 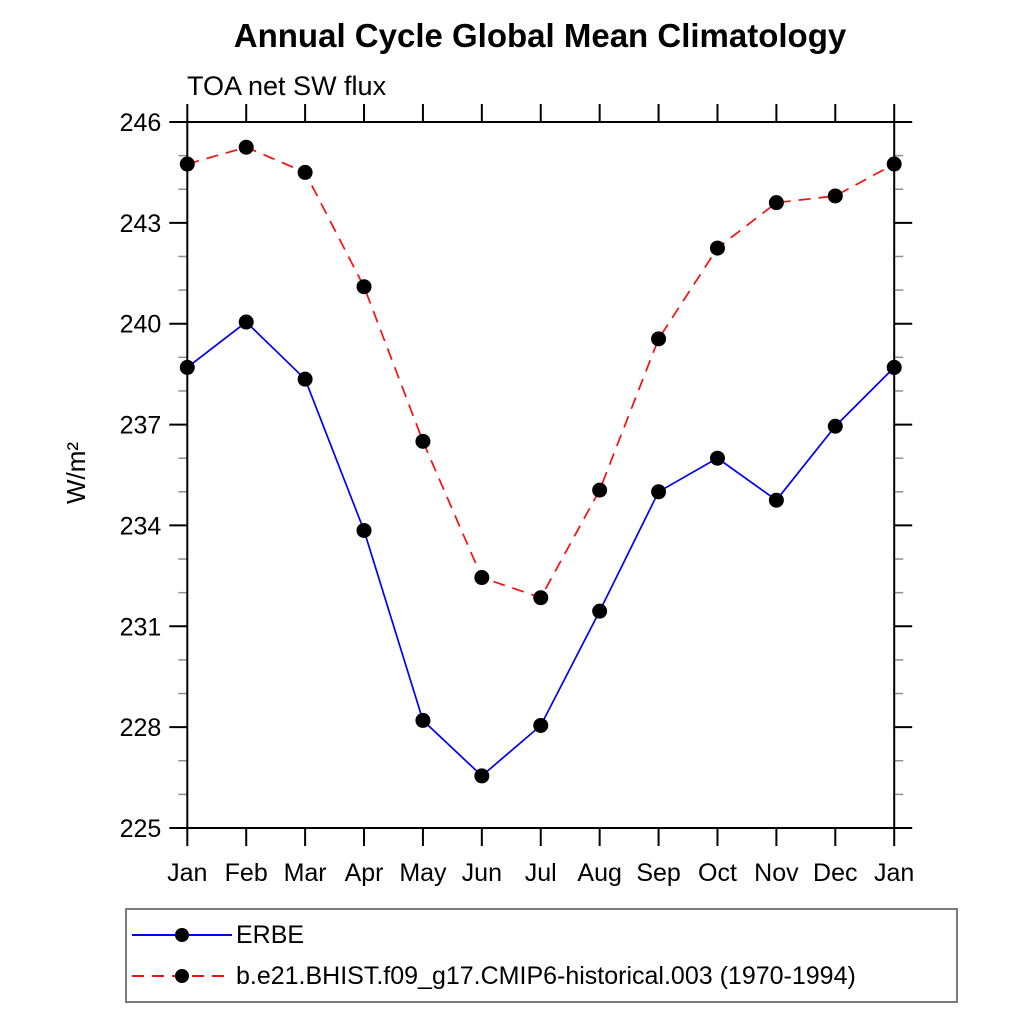 What do you see at coordinates (717, 873) in the screenshot?
I see `x-tick-label: Oct` at bounding box center [717, 873].